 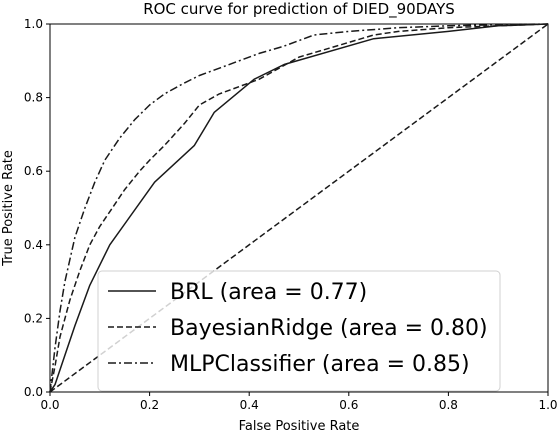 What do you see at coordinates (149, 405) in the screenshot?
I see `x-tick-label: 0.2` at bounding box center [149, 405].